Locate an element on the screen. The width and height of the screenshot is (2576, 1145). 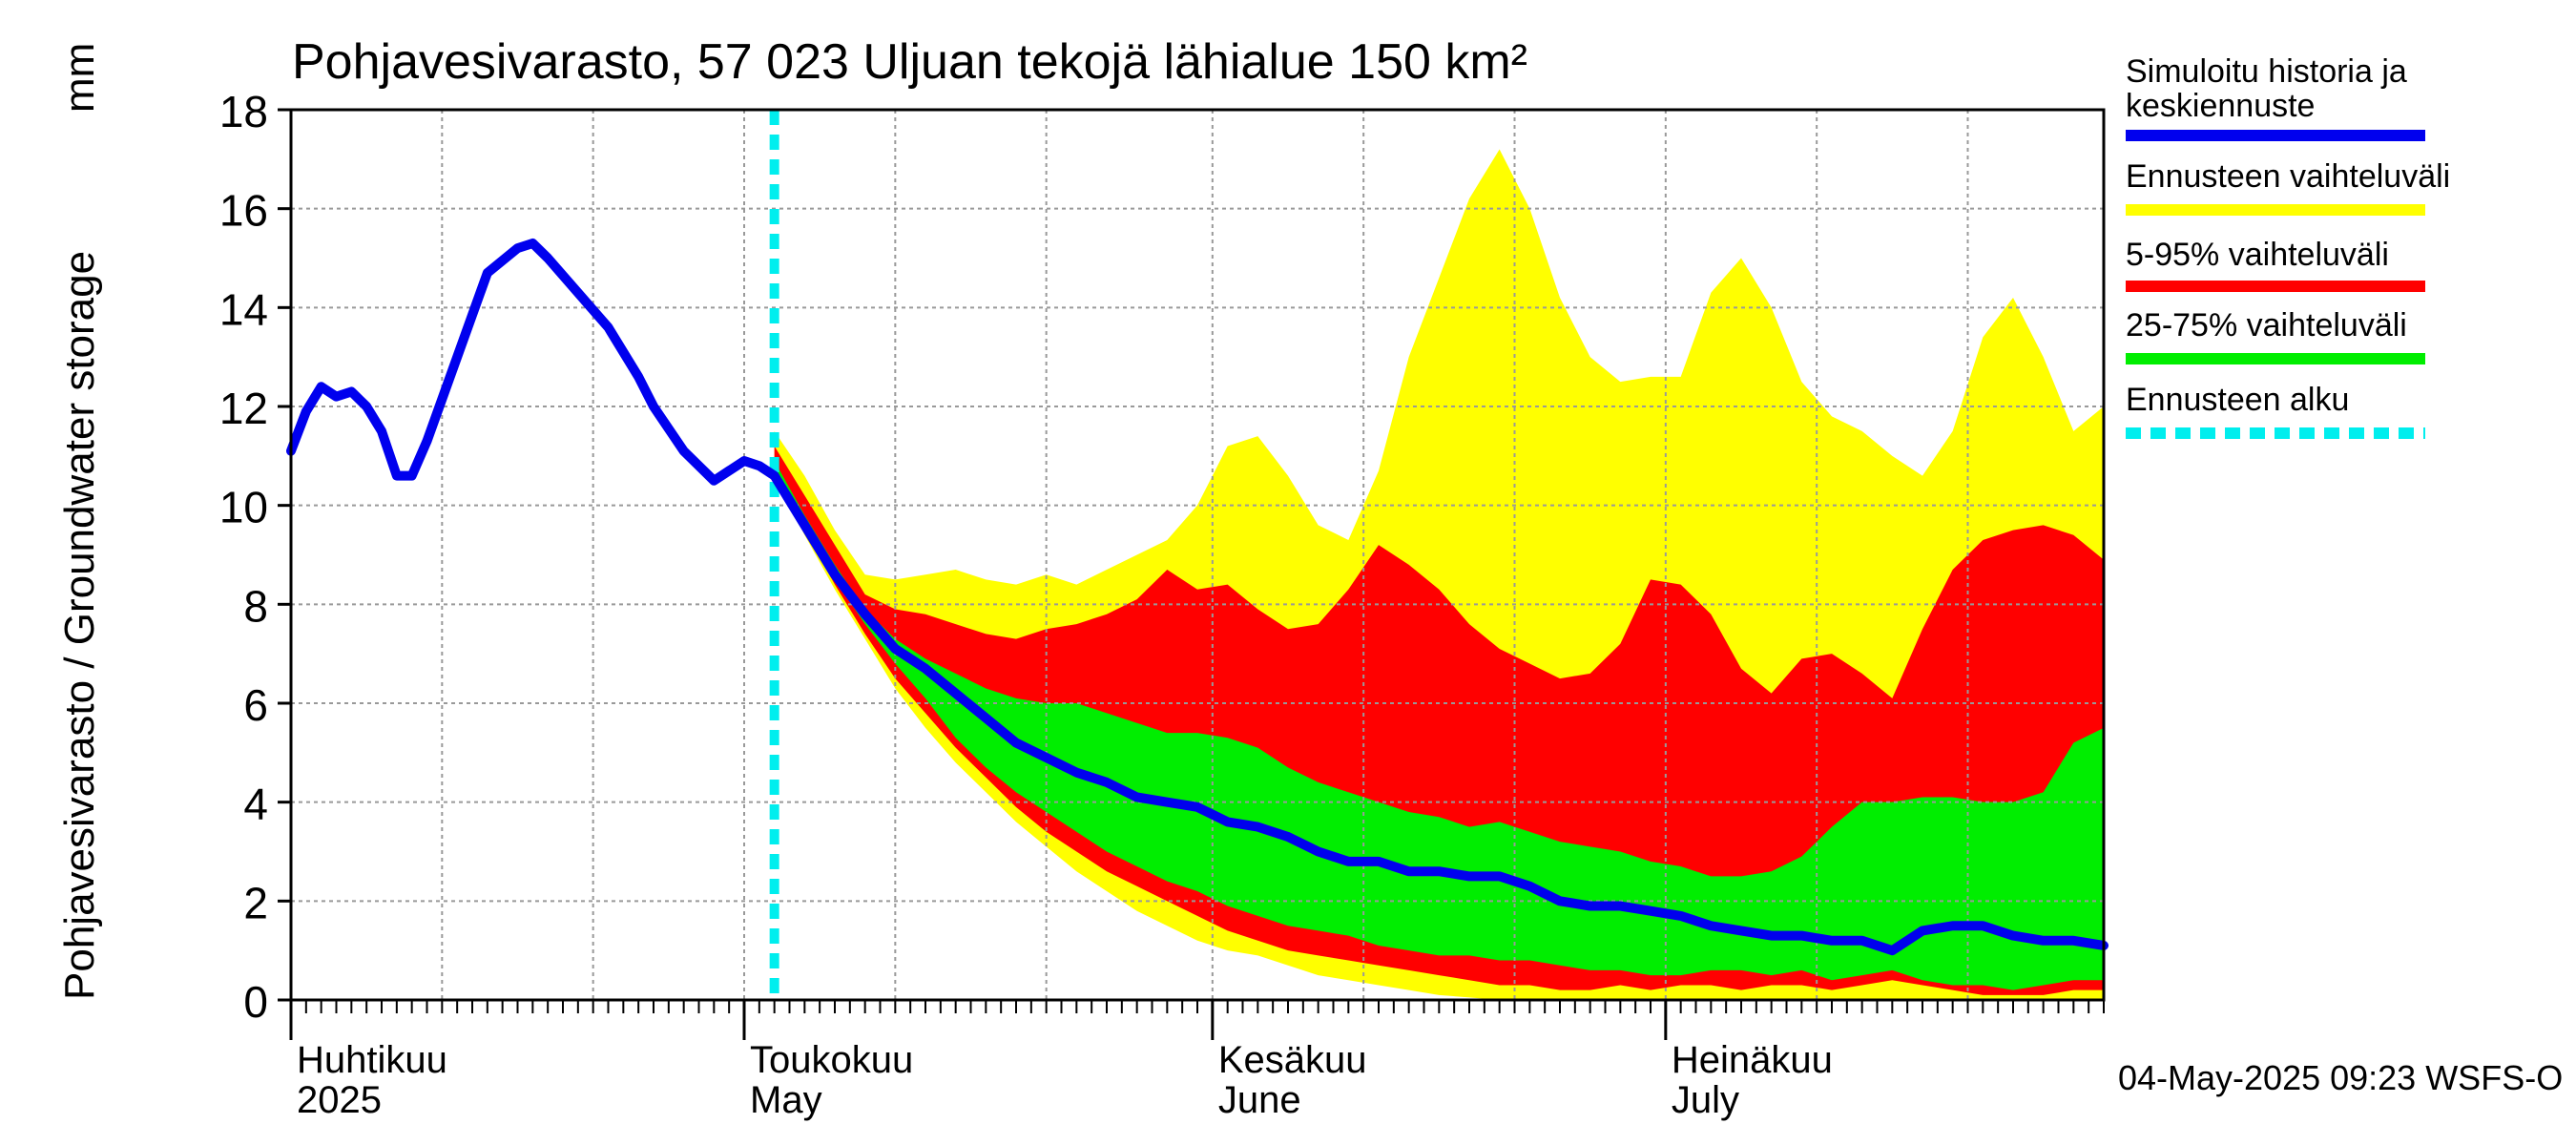
x-month-label: Toukokuu is located at coordinates (831, 1060).